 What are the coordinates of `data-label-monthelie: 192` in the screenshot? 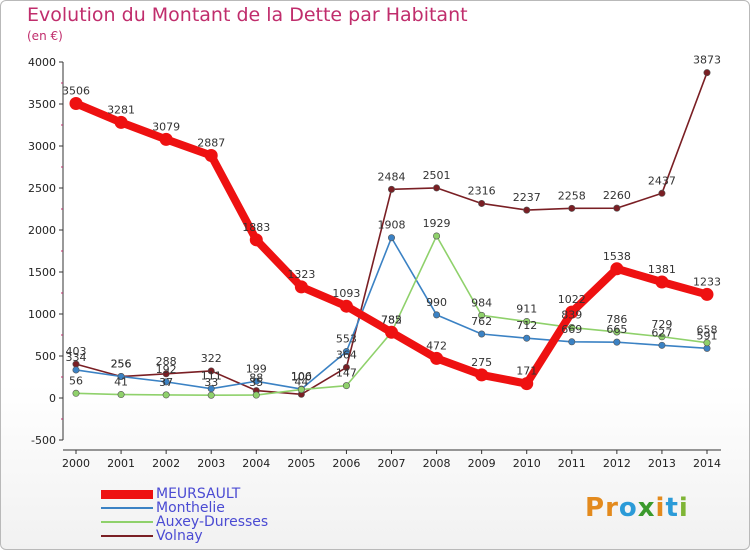 It's located at (166, 369).